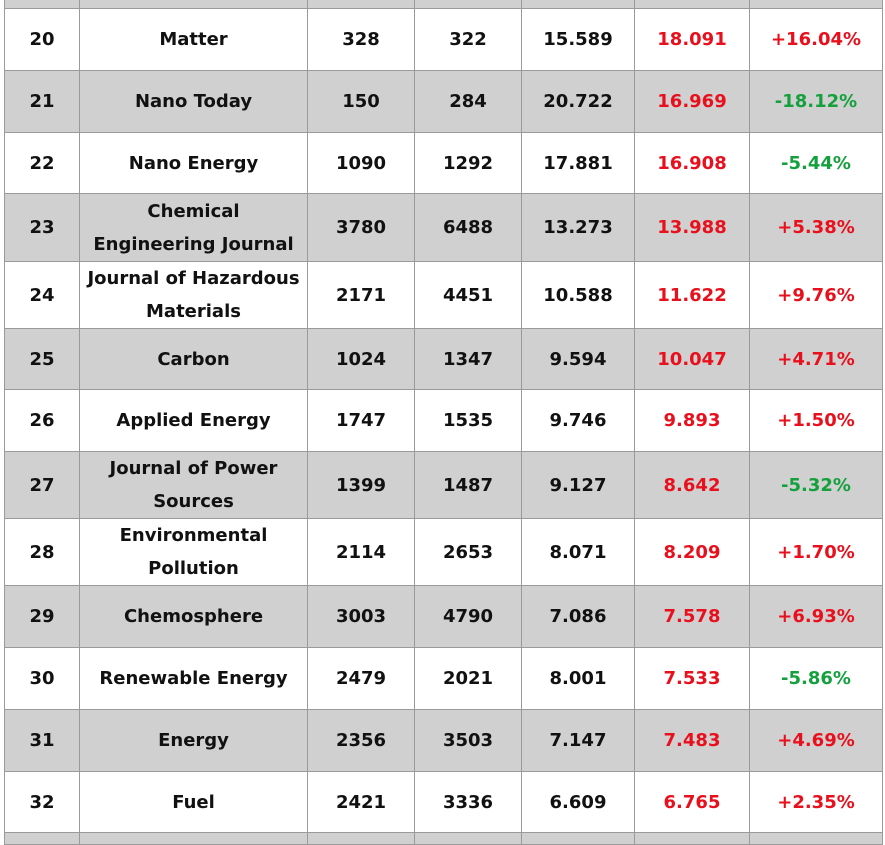  I want to click on journal-name-cell: Environmental Pollution, so click(193, 552).